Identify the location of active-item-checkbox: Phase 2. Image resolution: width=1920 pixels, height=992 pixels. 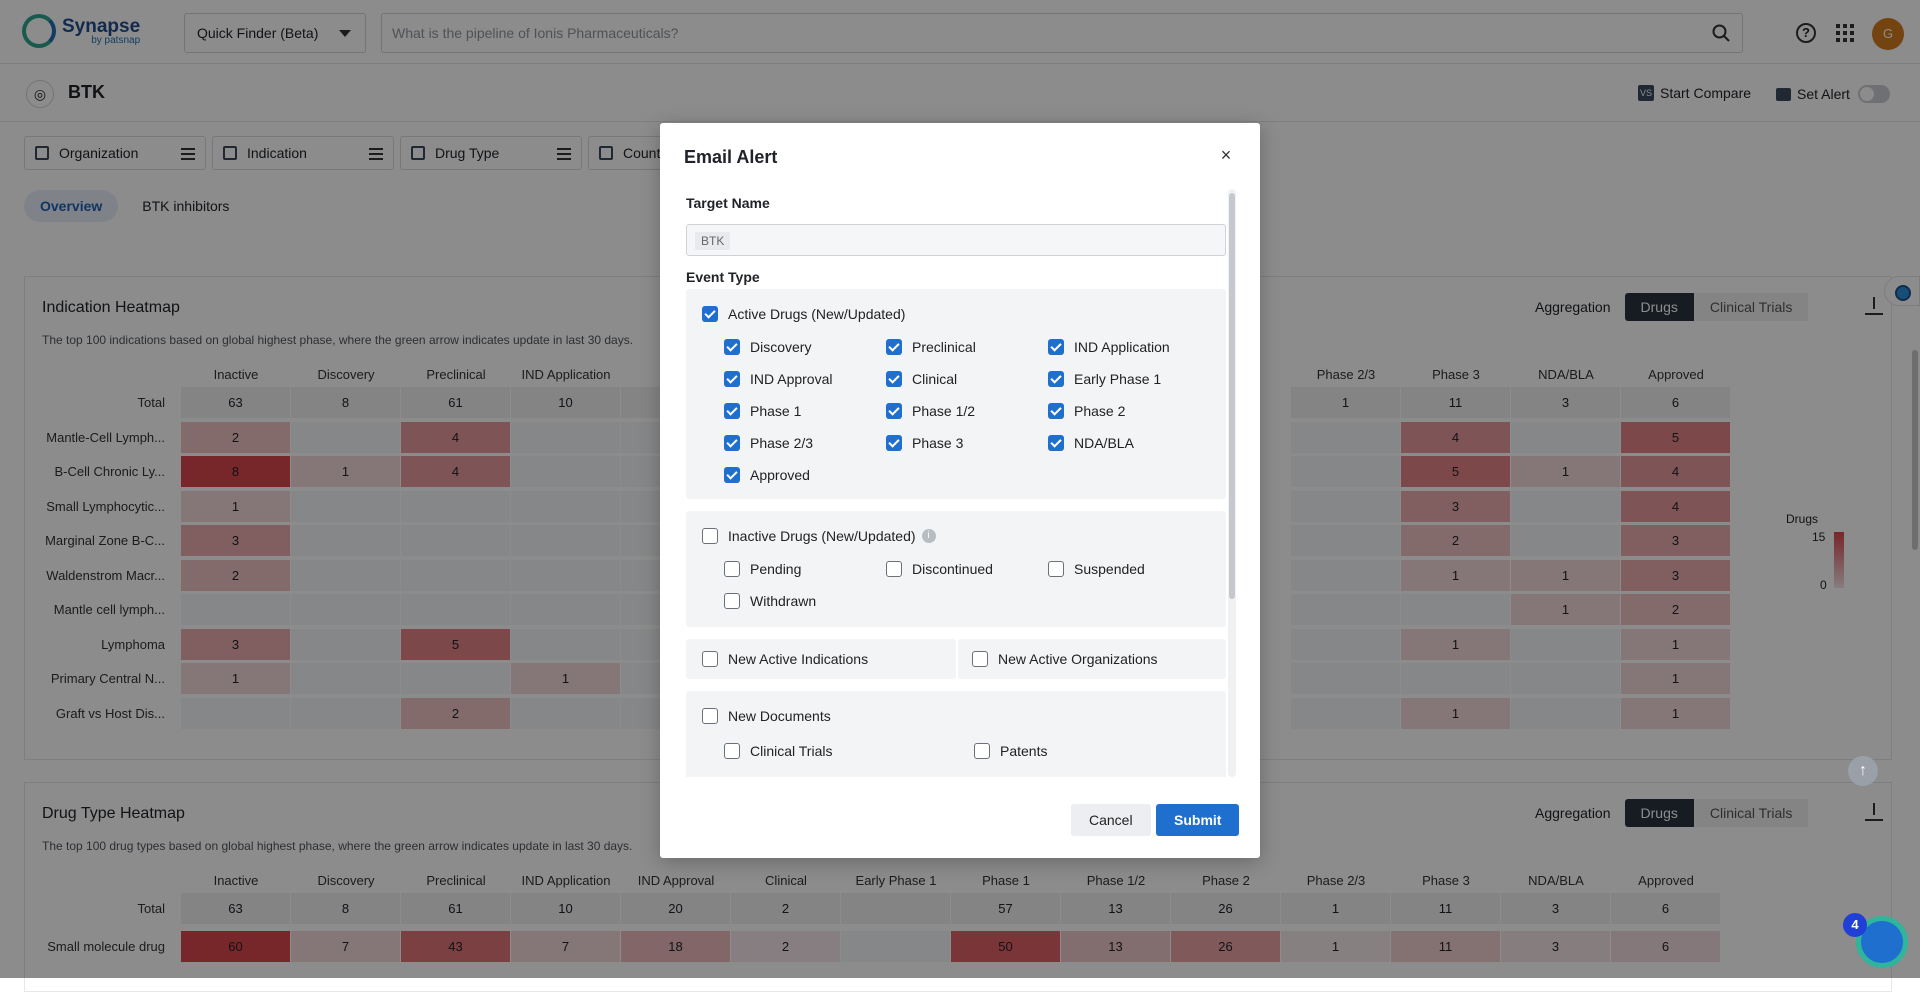
(1086, 411).